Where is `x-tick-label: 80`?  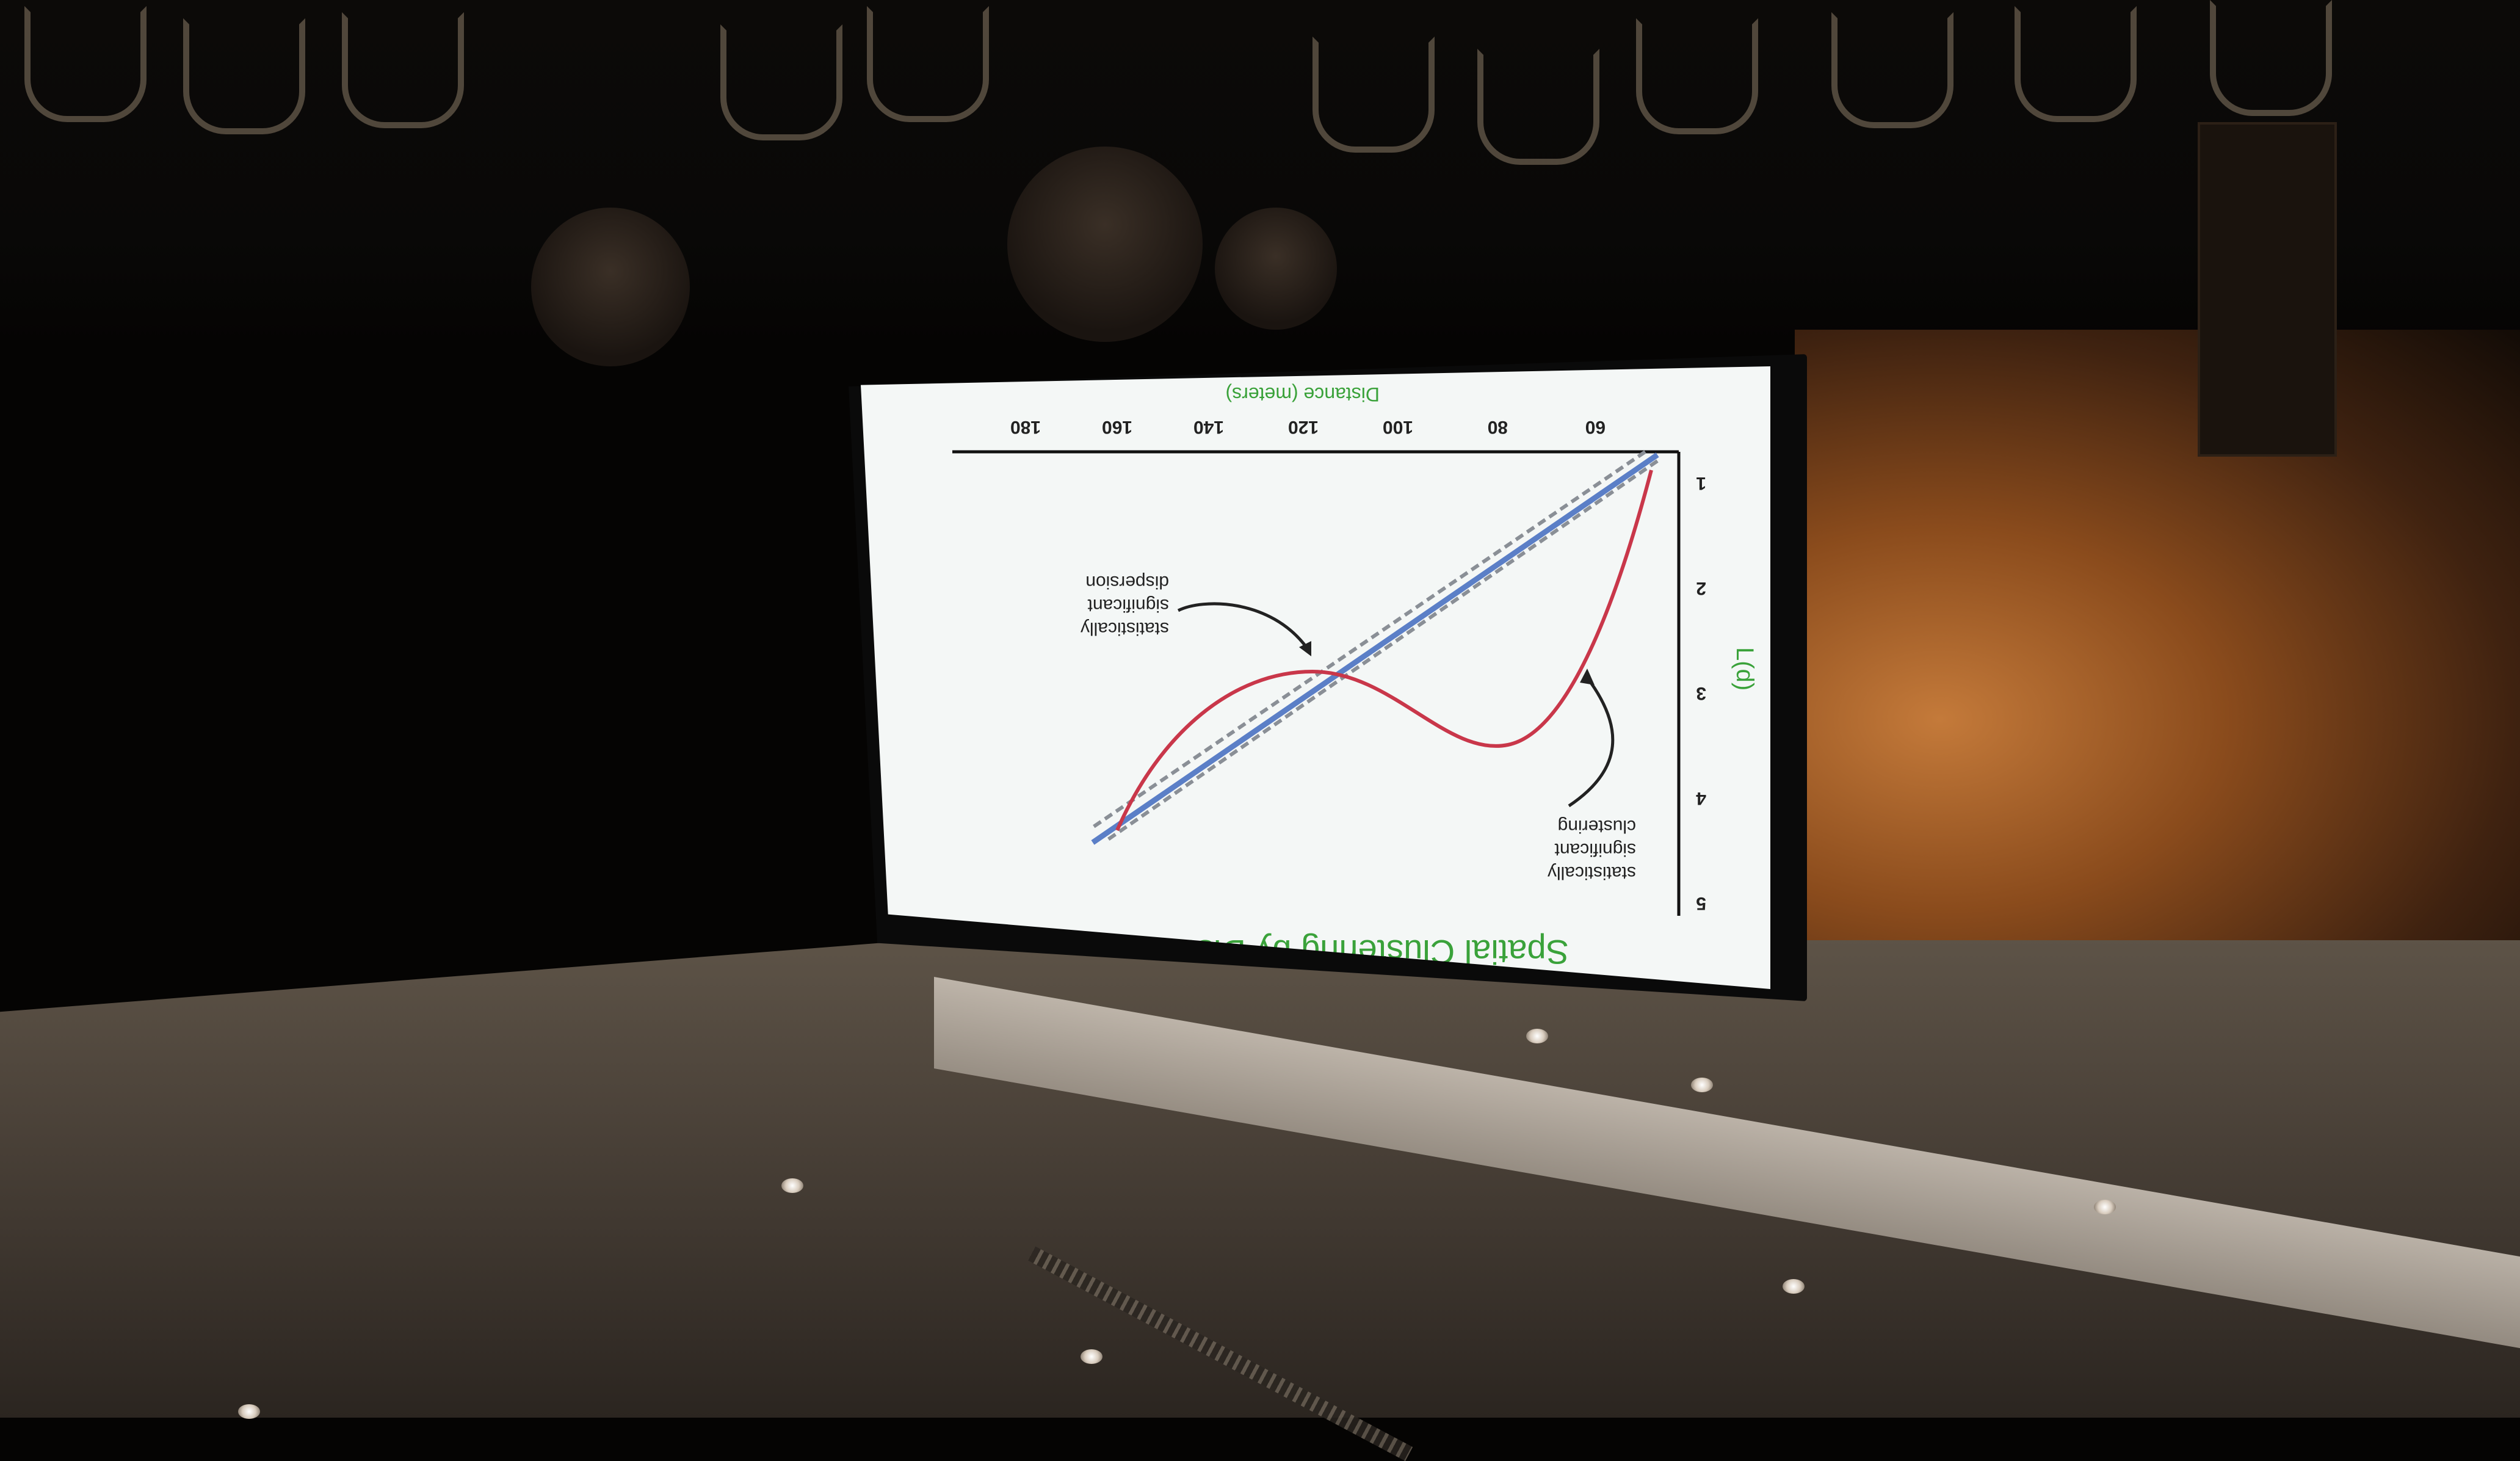 x-tick-label: 80 is located at coordinates (1498, 427).